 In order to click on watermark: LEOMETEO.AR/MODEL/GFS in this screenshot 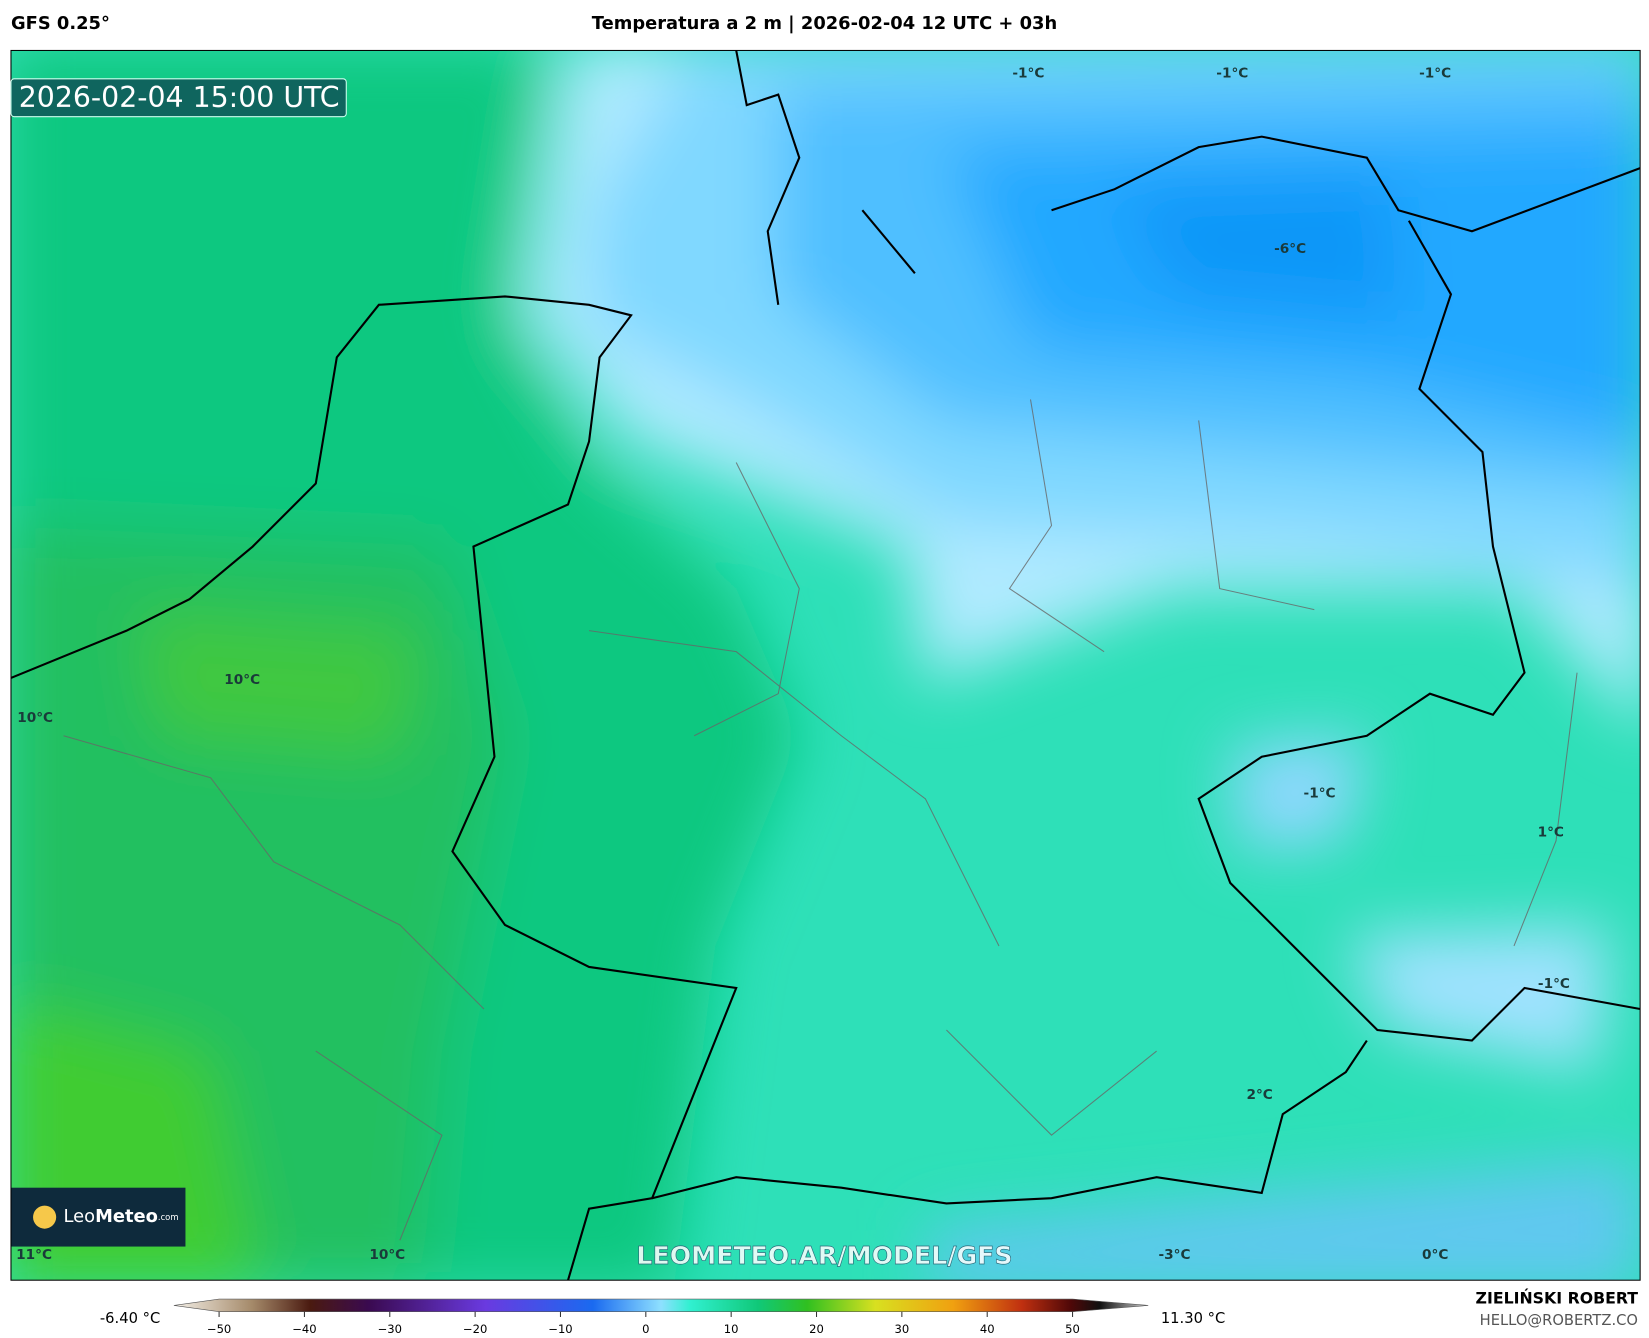, I will do `click(824, 1255)`.